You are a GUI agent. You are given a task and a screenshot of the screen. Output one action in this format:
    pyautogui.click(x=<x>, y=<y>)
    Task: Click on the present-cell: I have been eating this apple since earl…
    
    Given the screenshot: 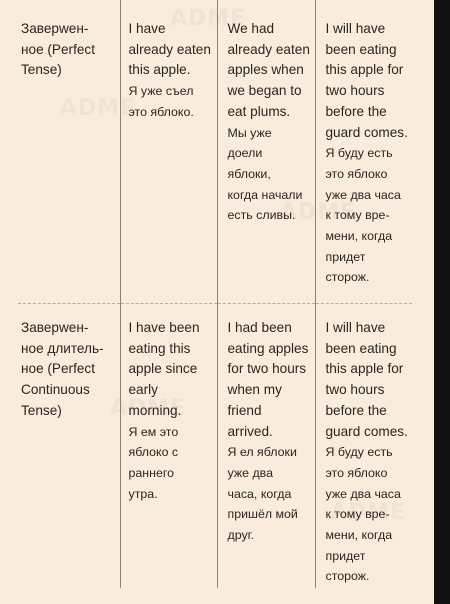 What is the action you would take?
    pyautogui.click(x=168, y=445)
    